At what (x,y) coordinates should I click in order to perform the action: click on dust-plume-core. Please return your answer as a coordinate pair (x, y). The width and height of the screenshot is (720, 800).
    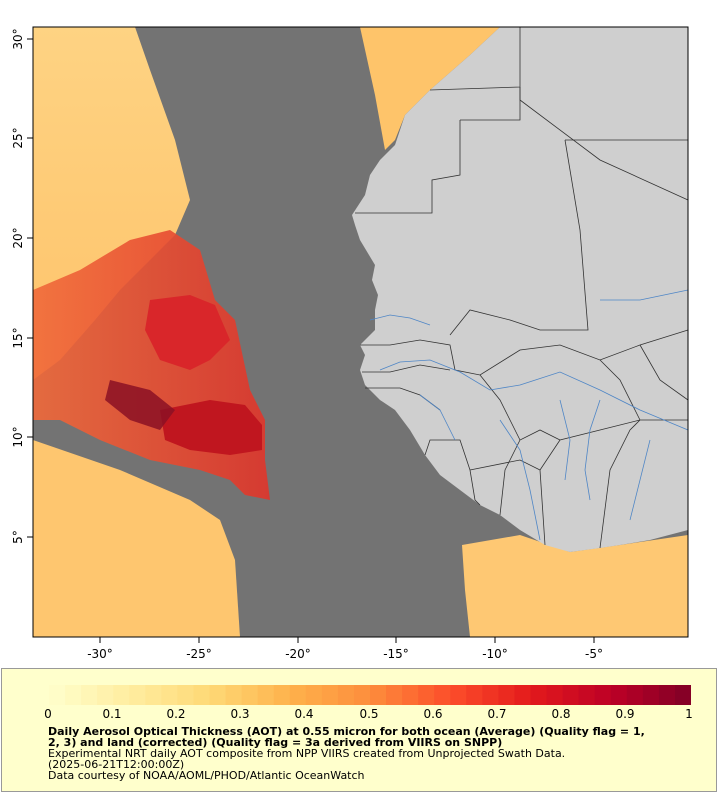
    Looking at the image, I should click on (187, 332).